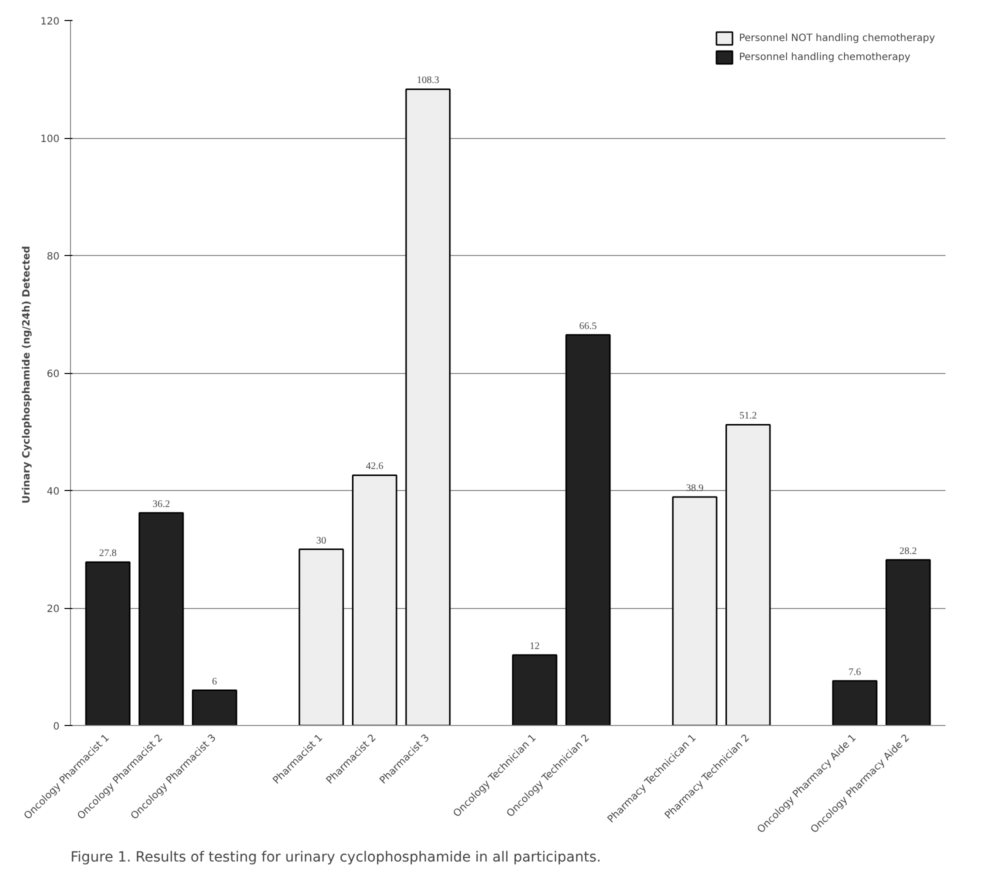 The width and height of the screenshot is (991, 876). Describe the element at coordinates (53, 609) in the screenshot. I see `y-tick-label: 20` at that location.